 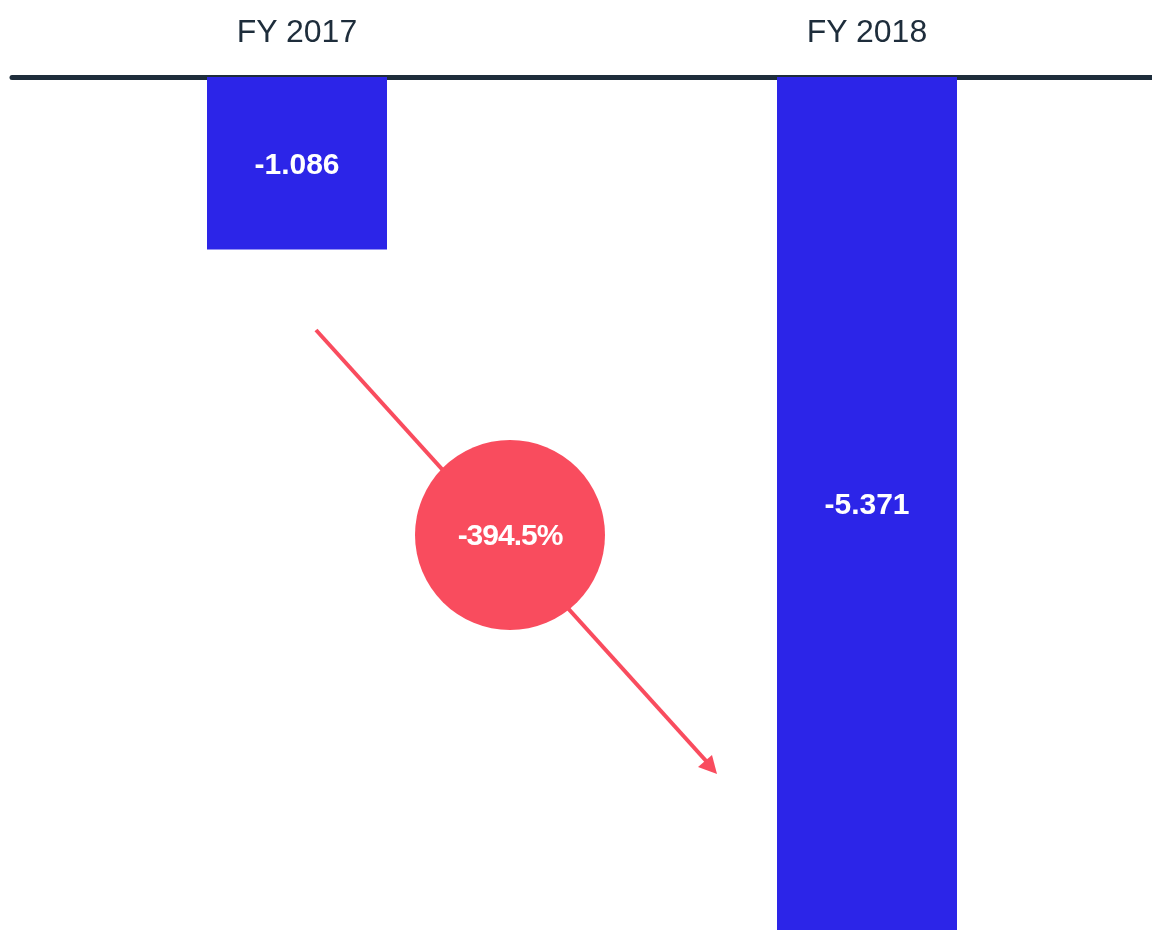 I want to click on x-tick-label: FY 2017, so click(x=297, y=31).